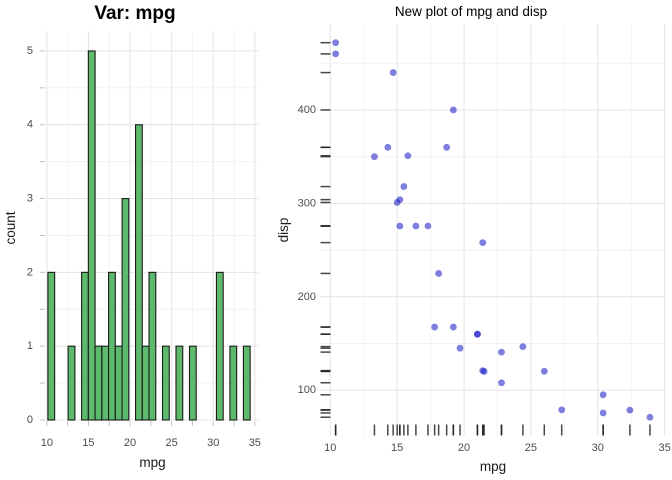 Image resolution: width=672 pixels, height=480 pixels. Describe the element at coordinates (30, 420) in the screenshot. I see `hist-y-tick-label: 0` at that location.